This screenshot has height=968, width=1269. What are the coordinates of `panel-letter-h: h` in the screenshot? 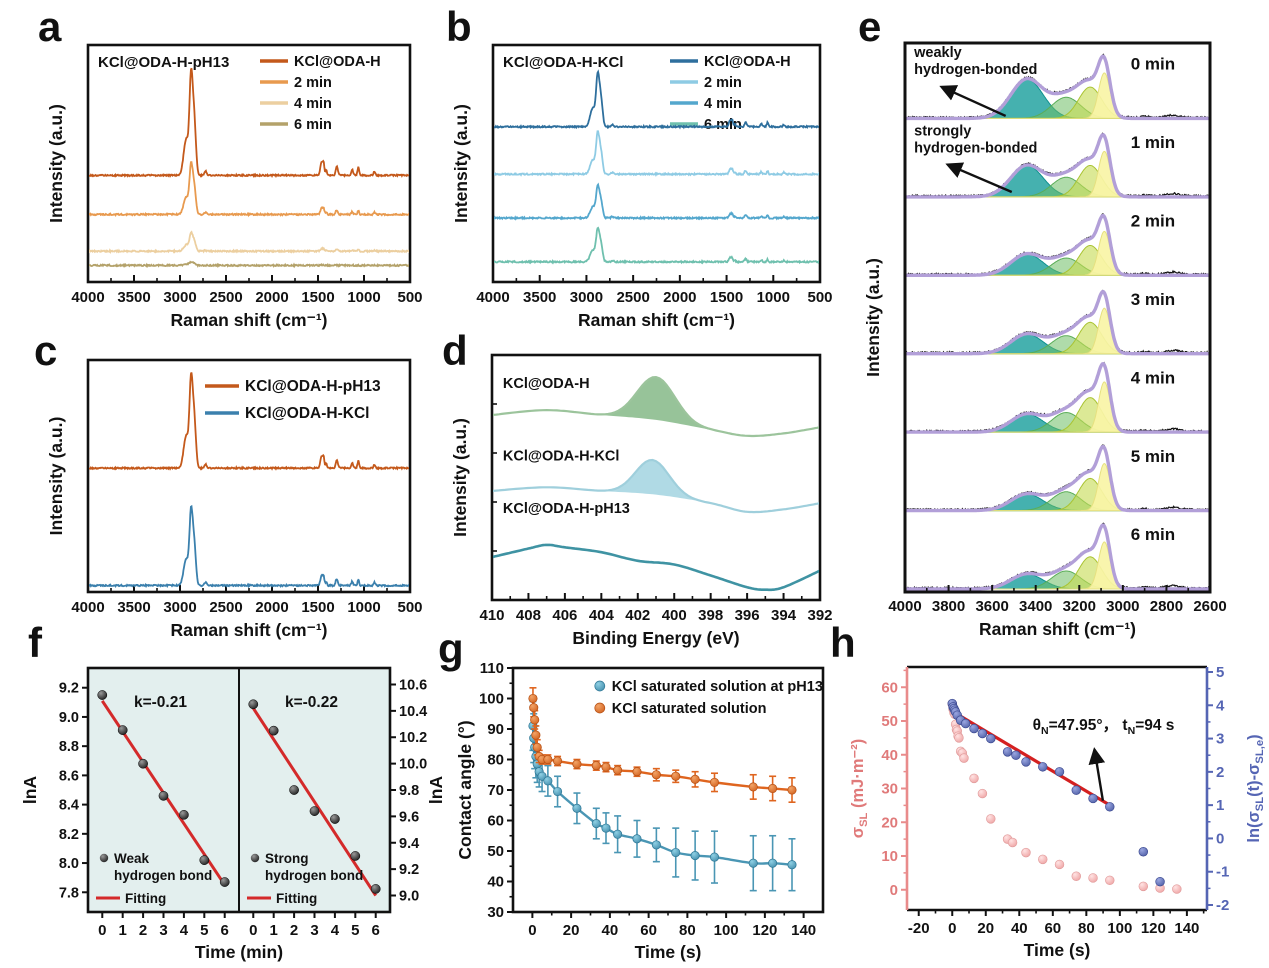 It's located at (843, 642).